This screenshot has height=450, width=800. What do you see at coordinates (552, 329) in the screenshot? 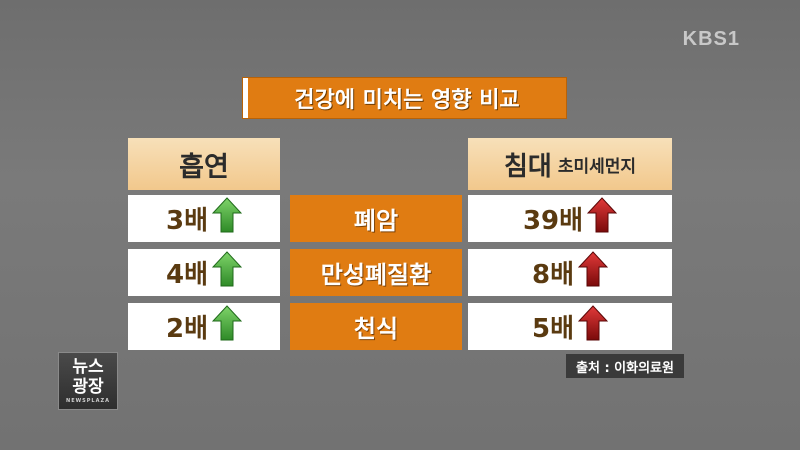
I see `fine-dust-value-text: 5배` at bounding box center [552, 329].